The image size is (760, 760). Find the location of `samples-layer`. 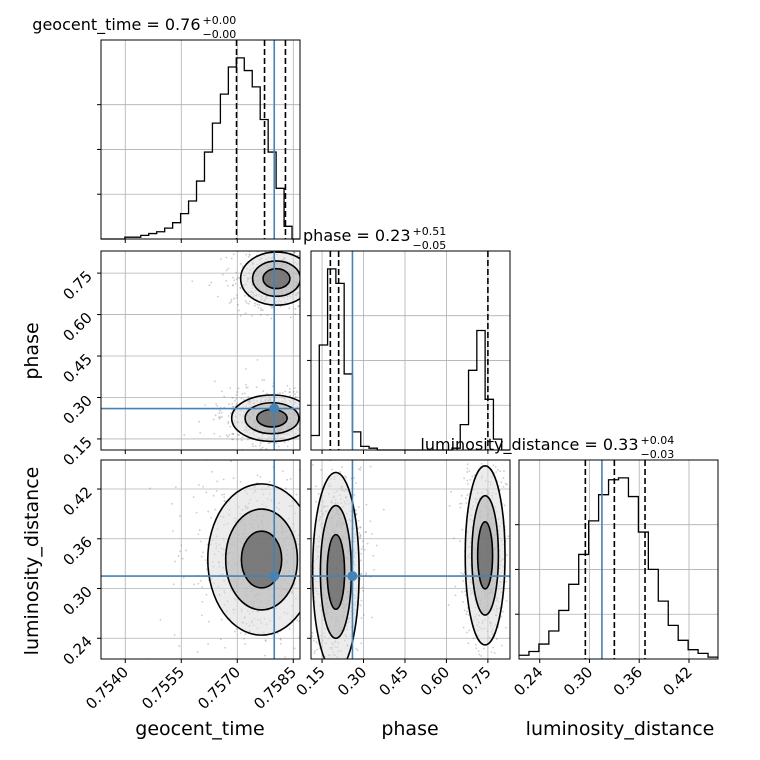

samples-layer is located at coordinates (223, 559).